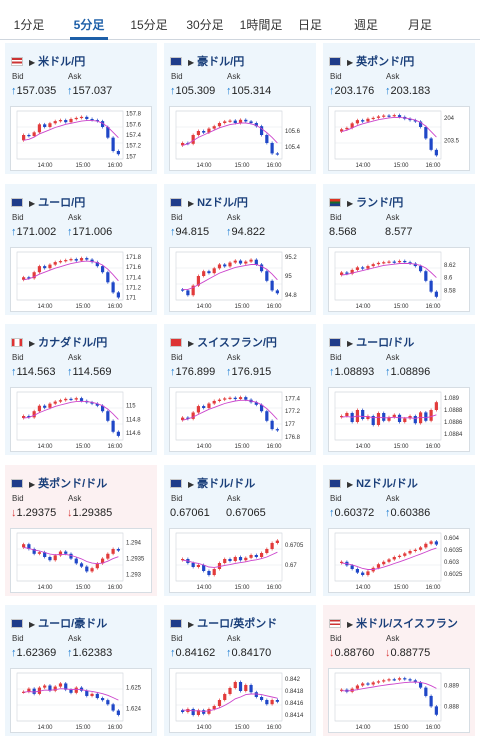  What do you see at coordinates (399, 560) in the screenshot?
I see `mini-chart: 0.604 0.6035 0.603 0.6025 14:00 15:00 16:00` at bounding box center [399, 560].